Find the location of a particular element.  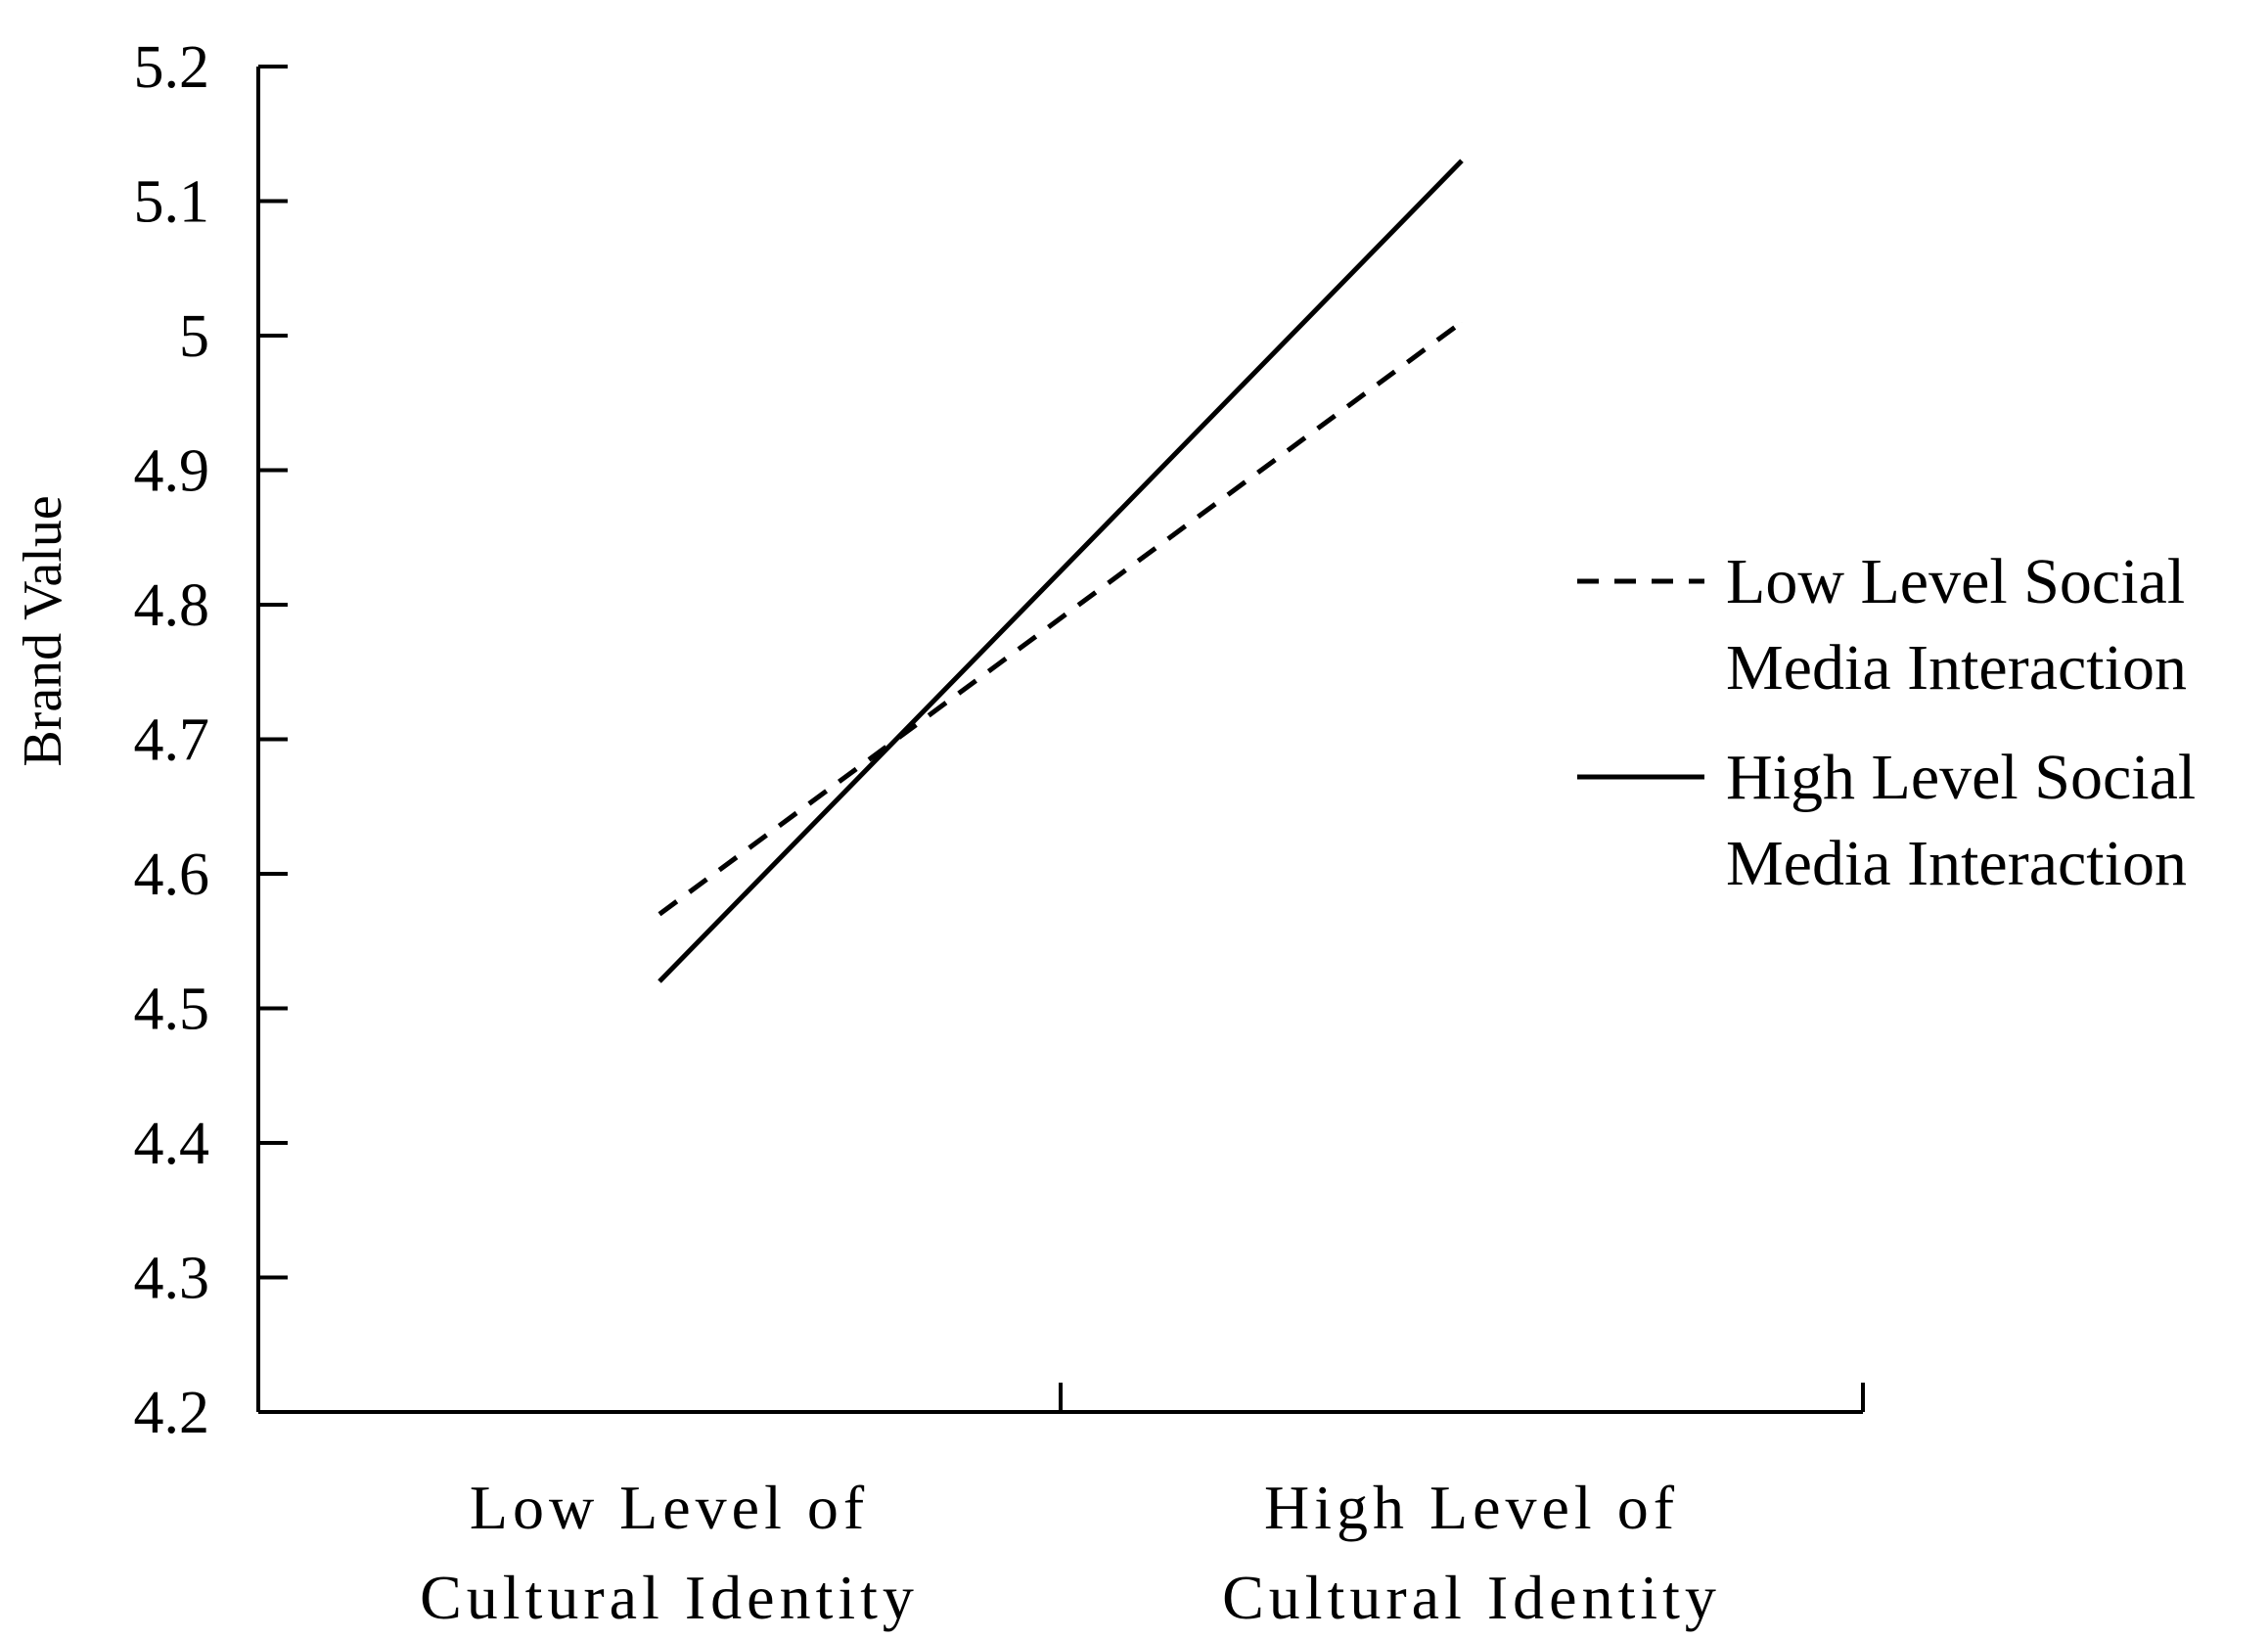

y-tick-label: 4.2 is located at coordinates (172, 1413).